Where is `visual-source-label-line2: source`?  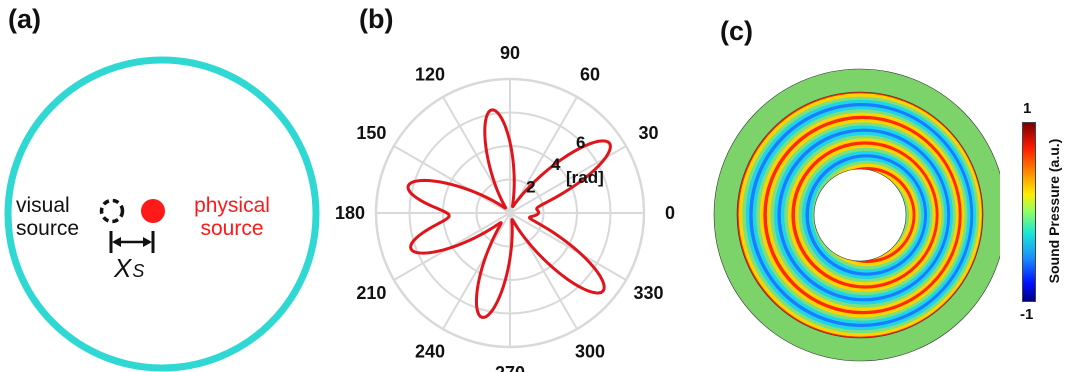
visual-source-label-line2: source is located at coordinates (48, 228).